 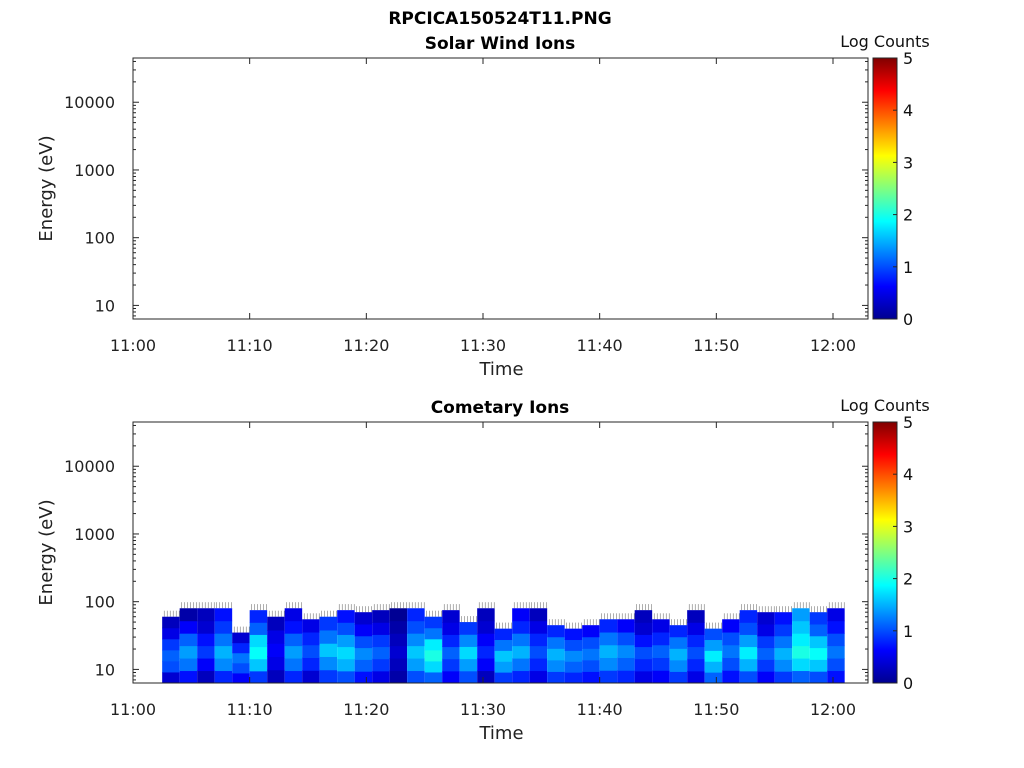 I want to click on colorbar-gradient, so click(x=885, y=552).